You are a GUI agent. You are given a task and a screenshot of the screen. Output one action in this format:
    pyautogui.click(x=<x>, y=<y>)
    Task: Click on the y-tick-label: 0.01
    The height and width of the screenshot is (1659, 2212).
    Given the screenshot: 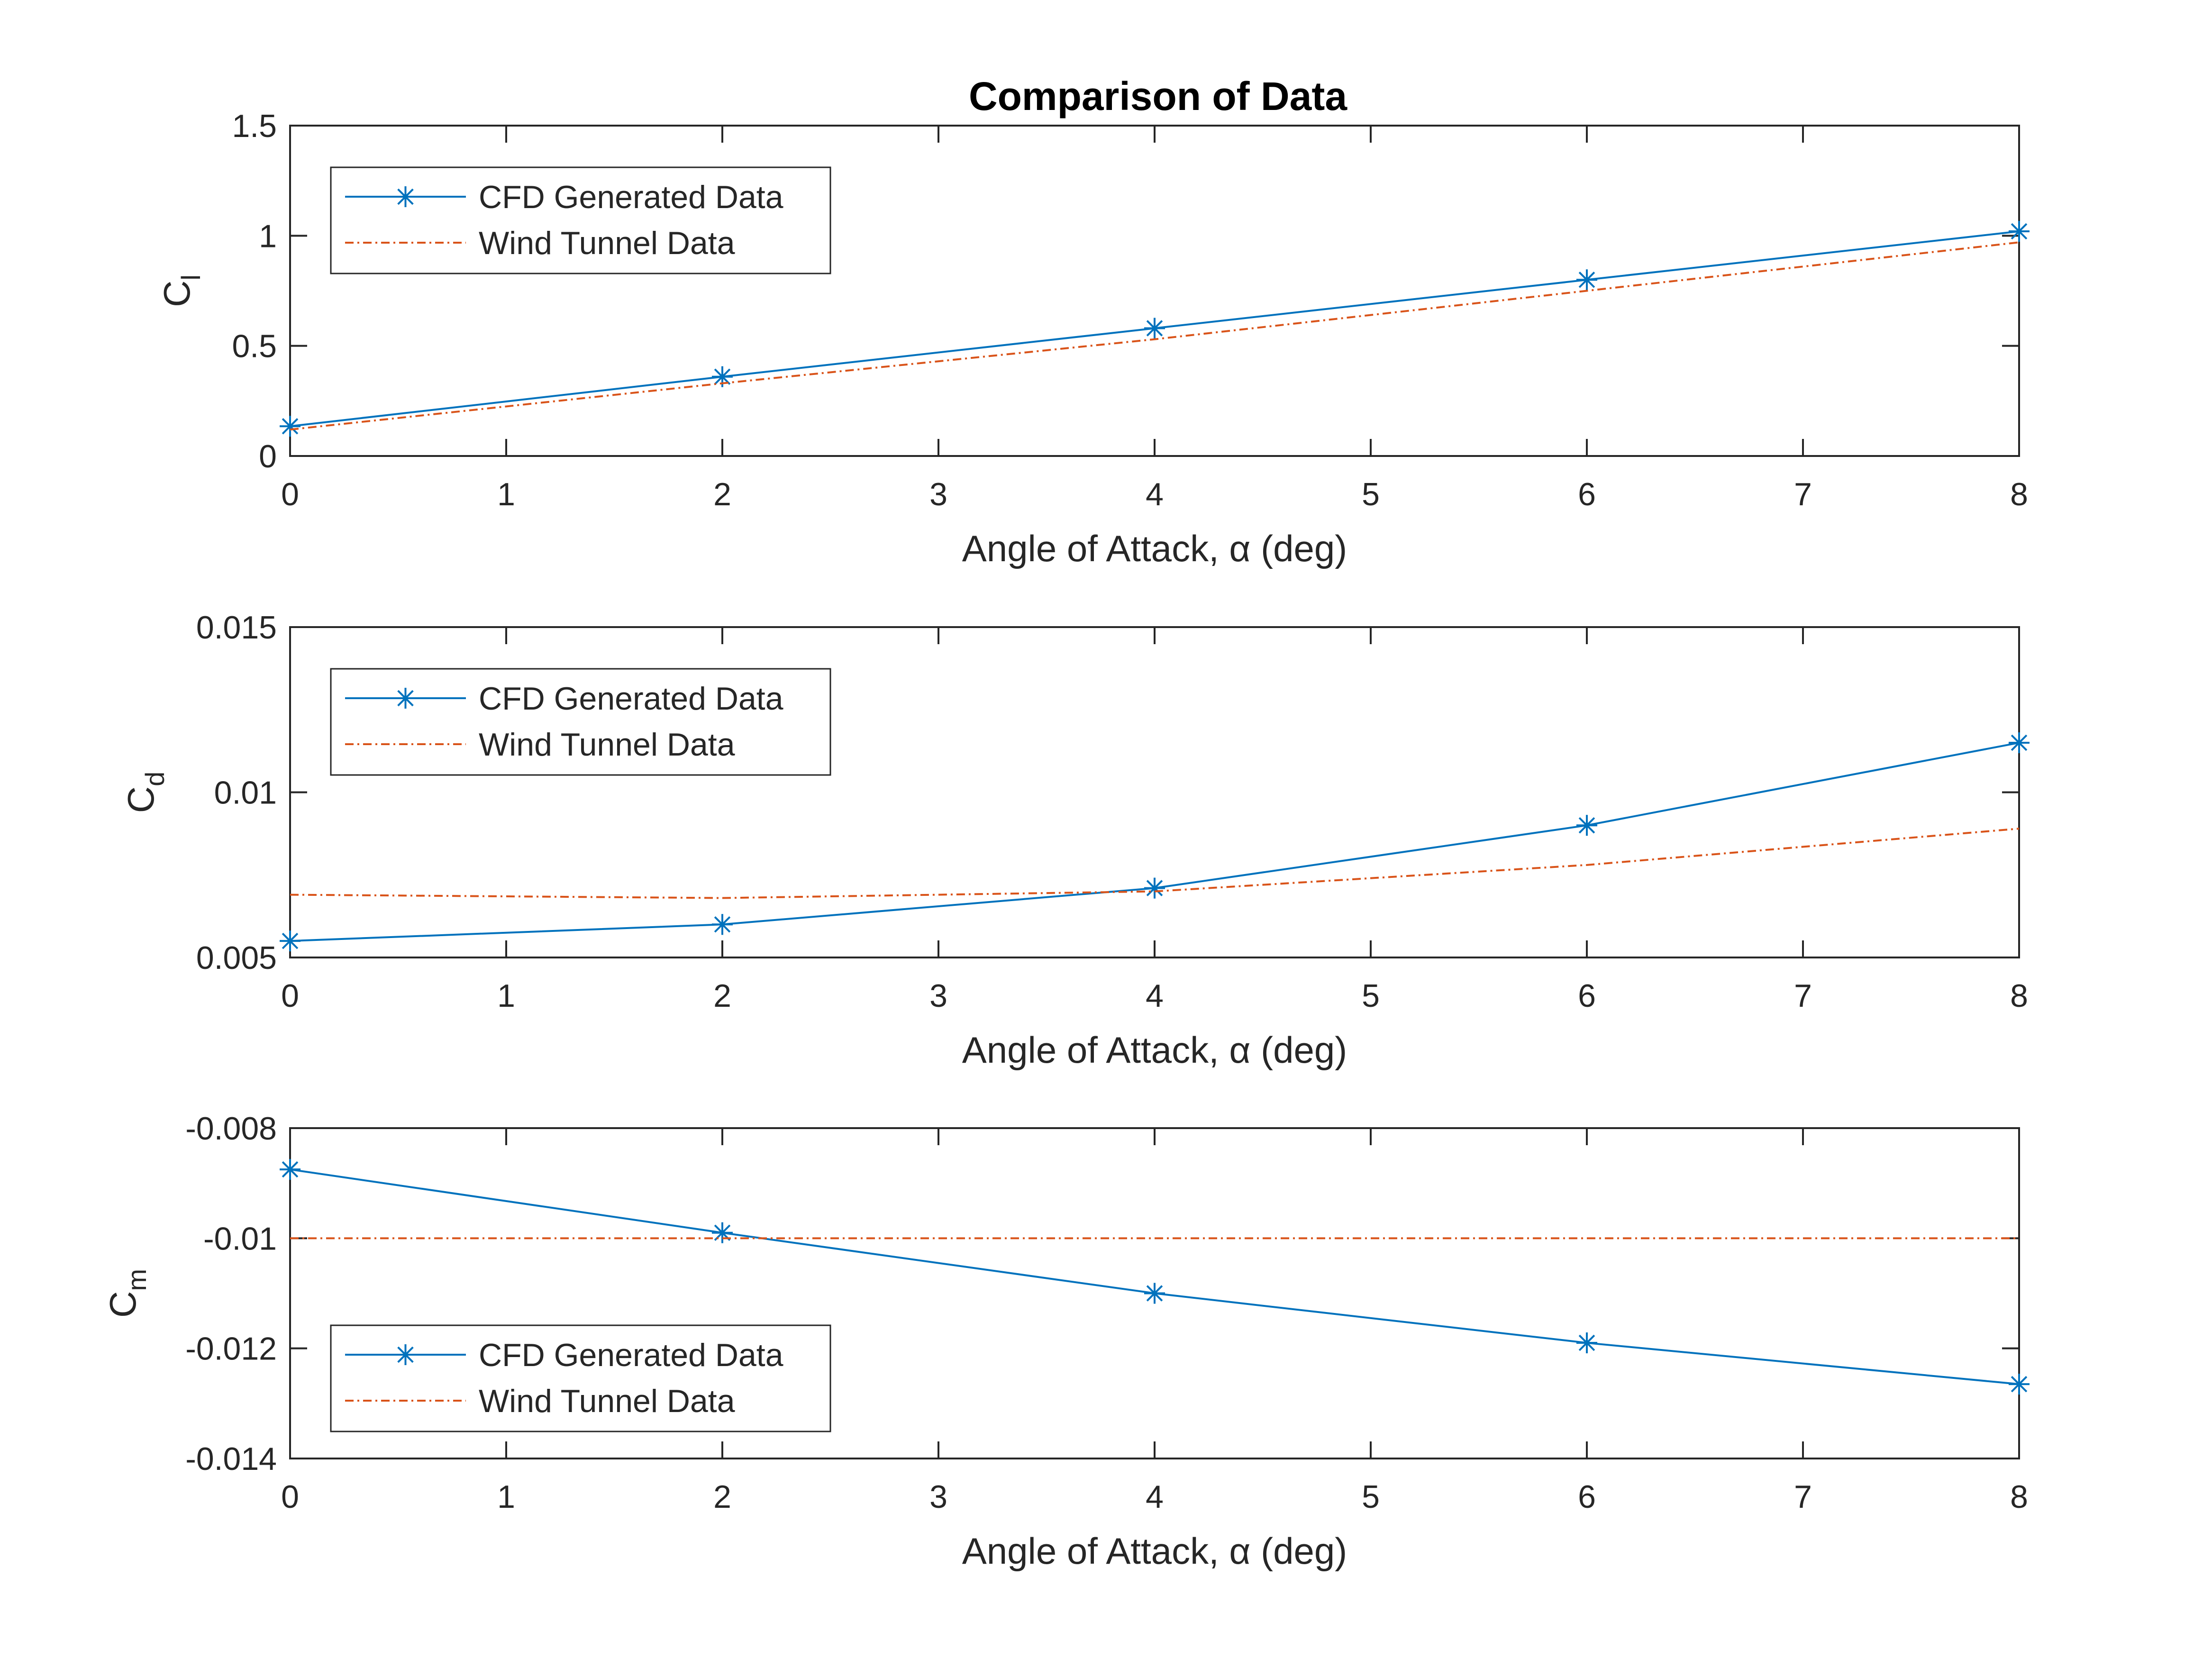 What is the action you would take?
    pyautogui.click(x=246, y=793)
    